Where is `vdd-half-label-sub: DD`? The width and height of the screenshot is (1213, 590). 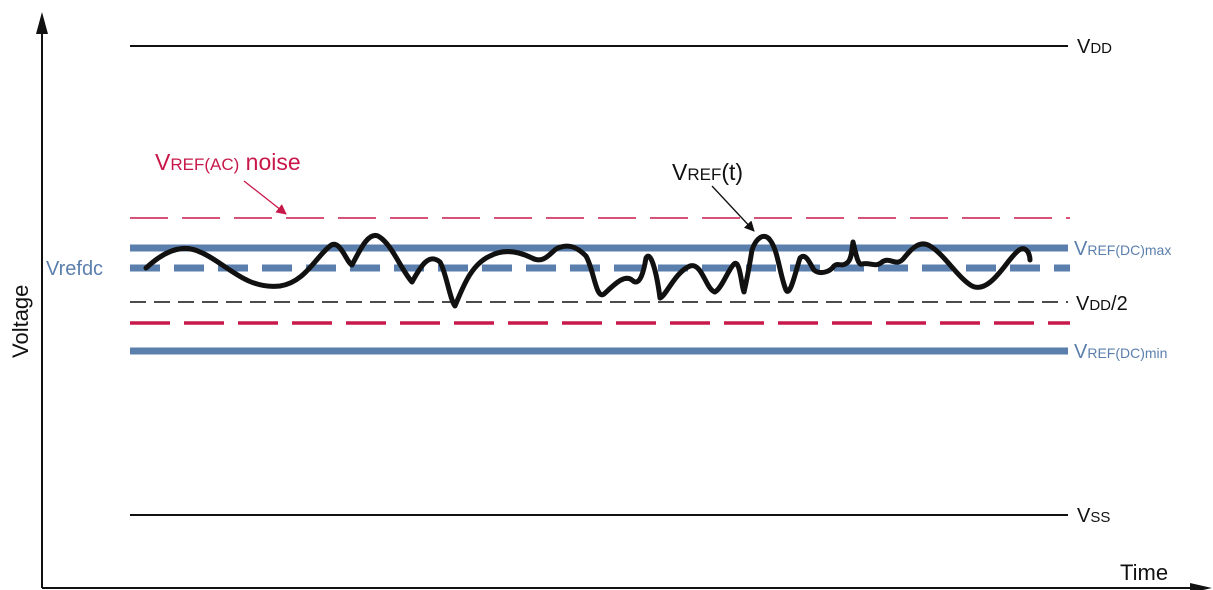 vdd-half-label-sub: DD is located at coordinates (1100, 305).